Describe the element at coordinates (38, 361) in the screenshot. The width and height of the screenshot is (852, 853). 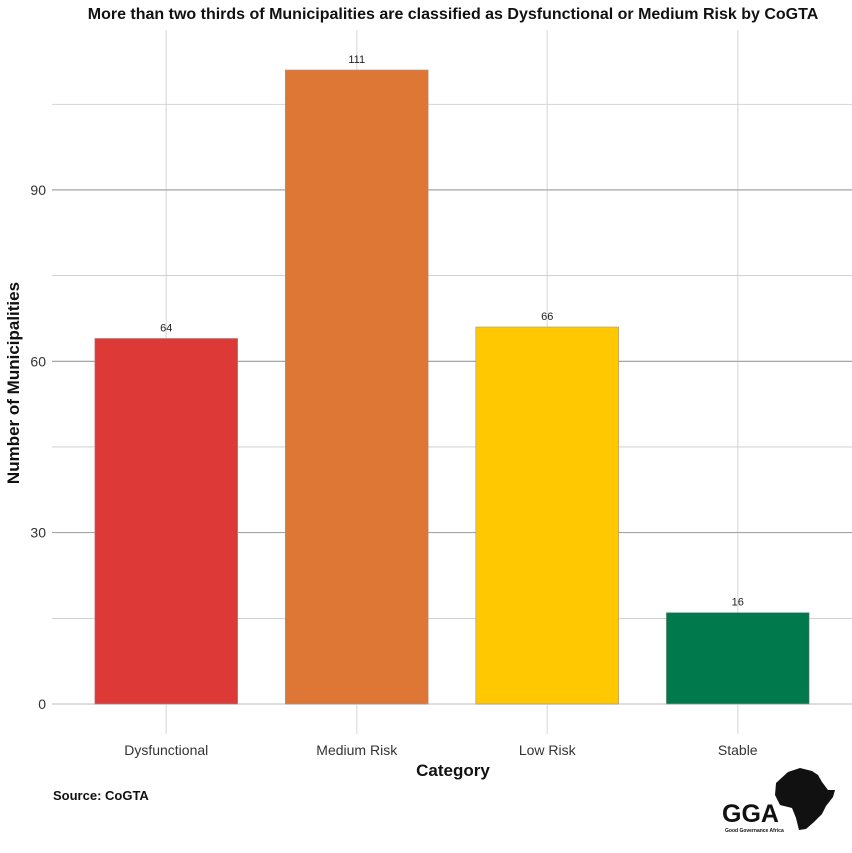
I see `y-tick-label: 60` at that location.